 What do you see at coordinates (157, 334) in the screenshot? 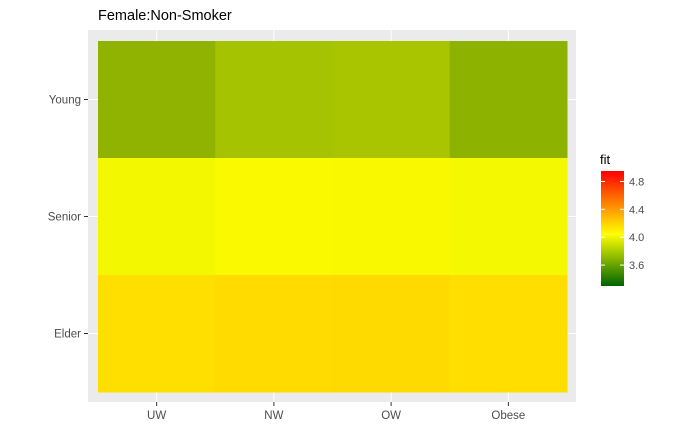
I see `heatmap-tile-elder-uw: 4.37` at bounding box center [157, 334].